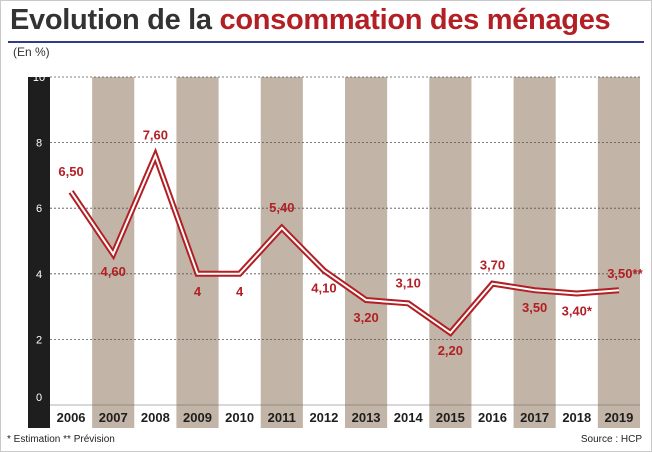 The height and width of the screenshot is (452, 652). What do you see at coordinates (366, 417) in the screenshot?
I see `x-tick-label: 2013` at bounding box center [366, 417].